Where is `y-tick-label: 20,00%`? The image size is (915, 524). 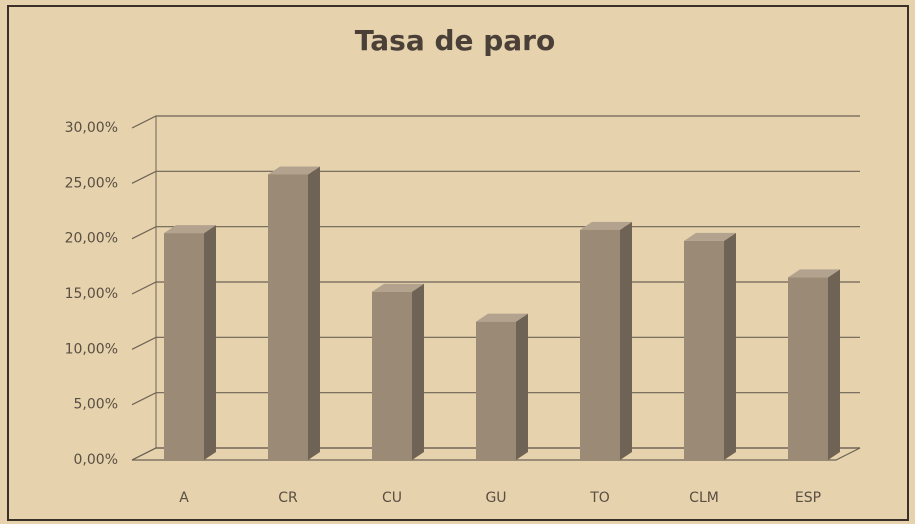 y-tick-label: 20,00% is located at coordinates (91, 239).